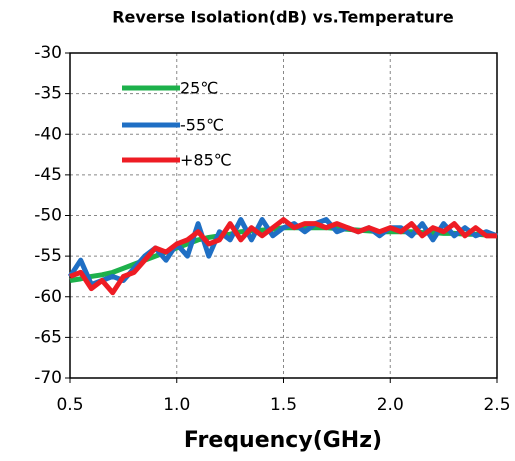 The width and height of the screenshot is (515, 461). I want to click on x-tick-label: 2.5, so click(496, 405).